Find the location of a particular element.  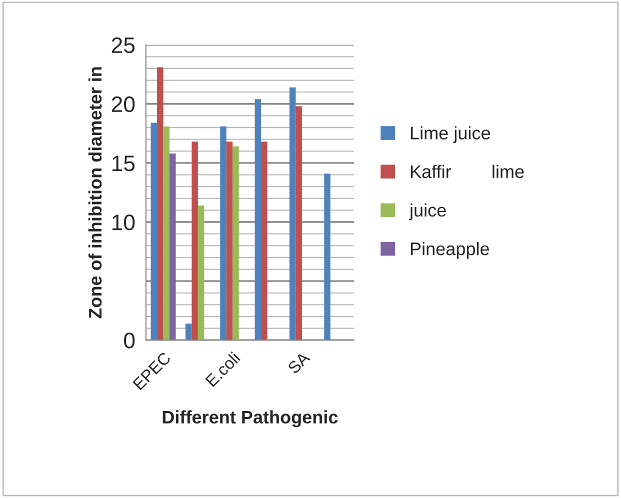

x-tick-label: SA is located at coordinates (299, 362).